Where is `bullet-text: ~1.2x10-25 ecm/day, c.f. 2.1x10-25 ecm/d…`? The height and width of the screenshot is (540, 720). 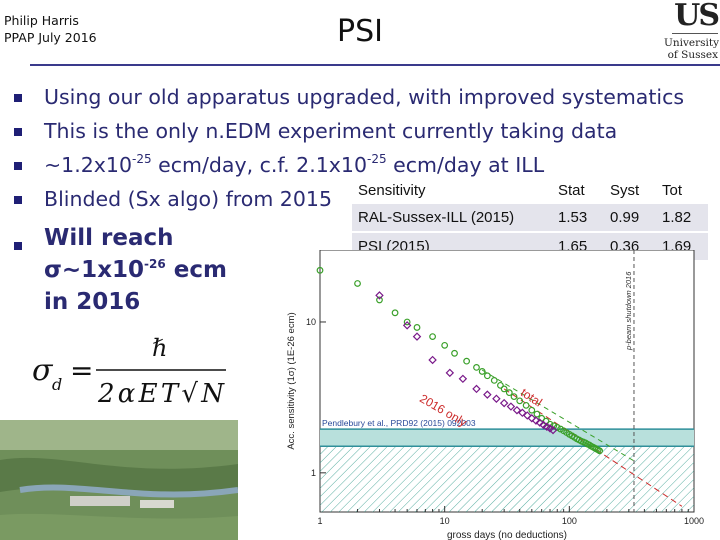
bullet-text: ~1.2x10-25 ecm/day, c.f. 2.1x10-25 ecm/d… is located at coordinates (294, 165).